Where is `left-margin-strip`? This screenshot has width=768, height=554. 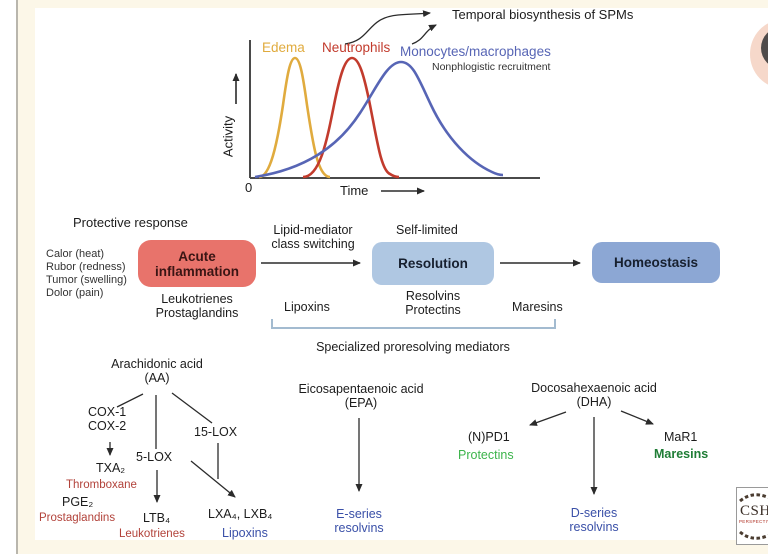 left-margin-strip is located at coordinates (8, 277).